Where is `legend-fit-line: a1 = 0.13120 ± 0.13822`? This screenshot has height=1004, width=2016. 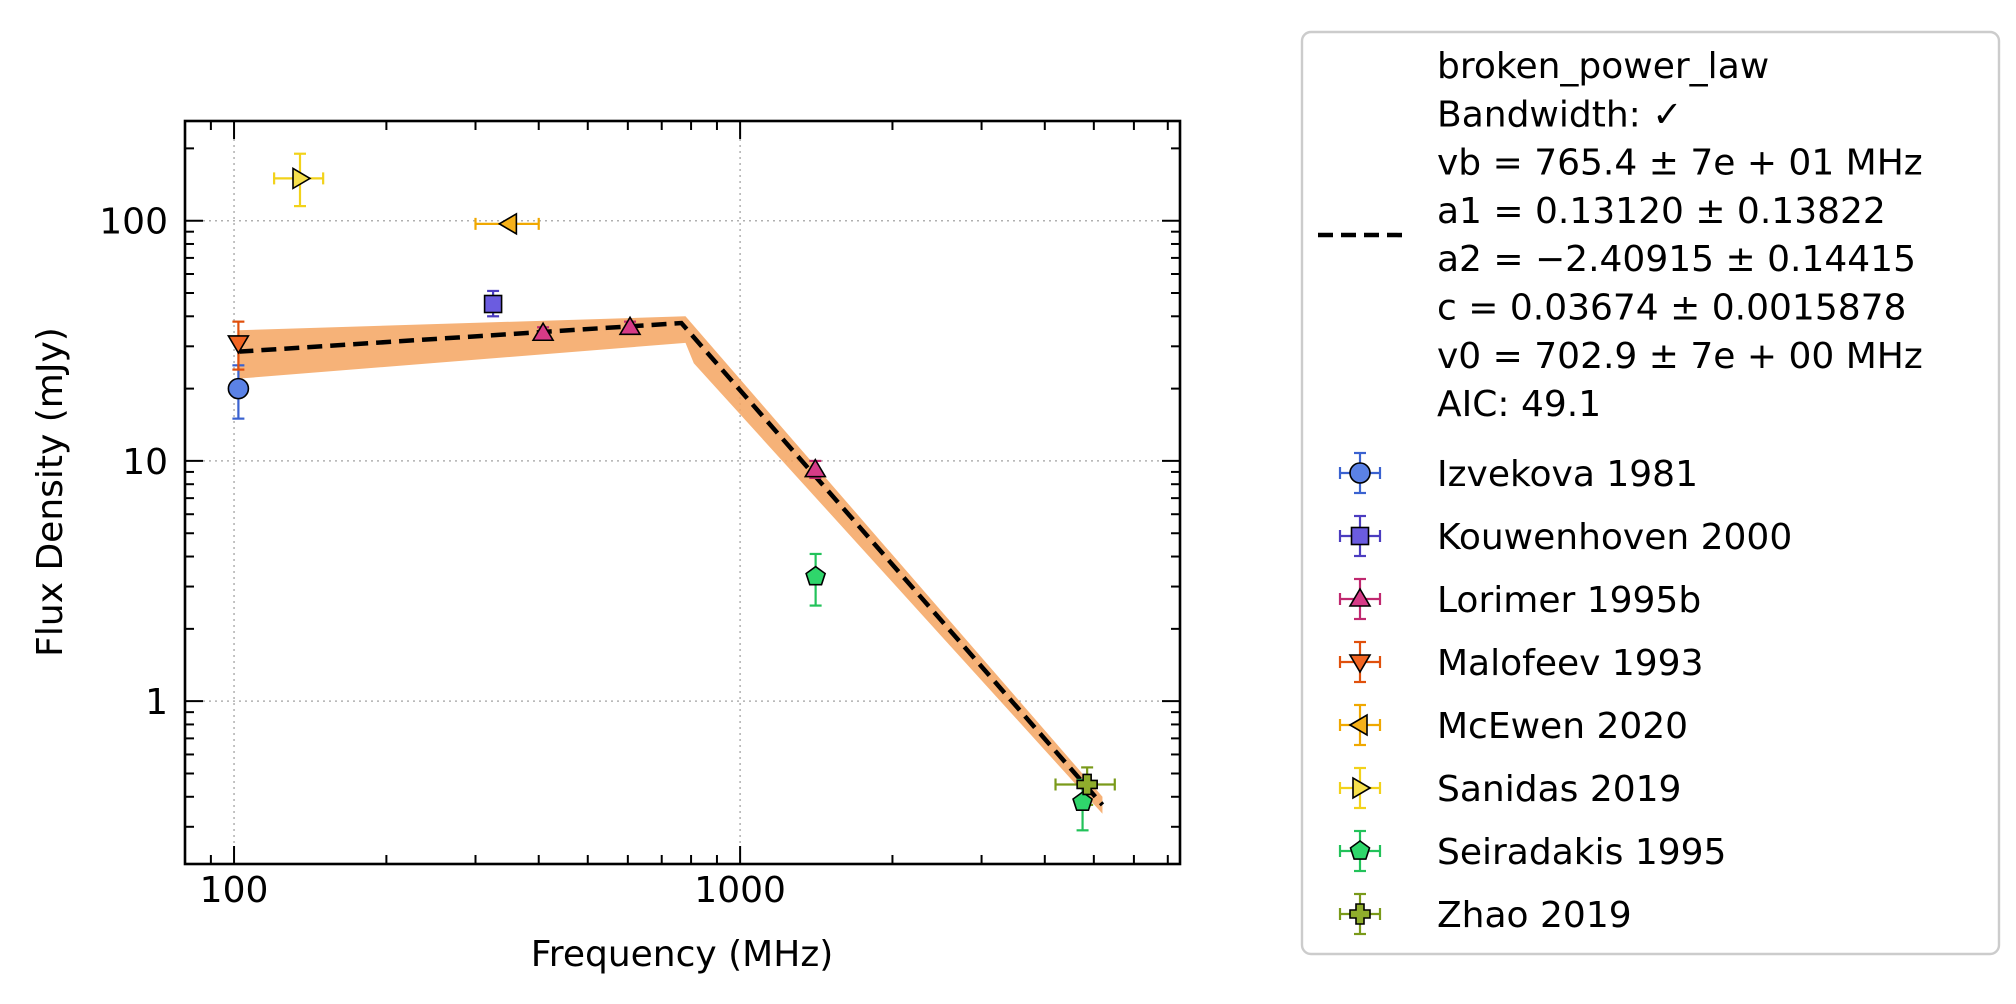
legend-fit-line: a1 = 0.13120 ± 0.13822 is located at coordinates (1661, 211).